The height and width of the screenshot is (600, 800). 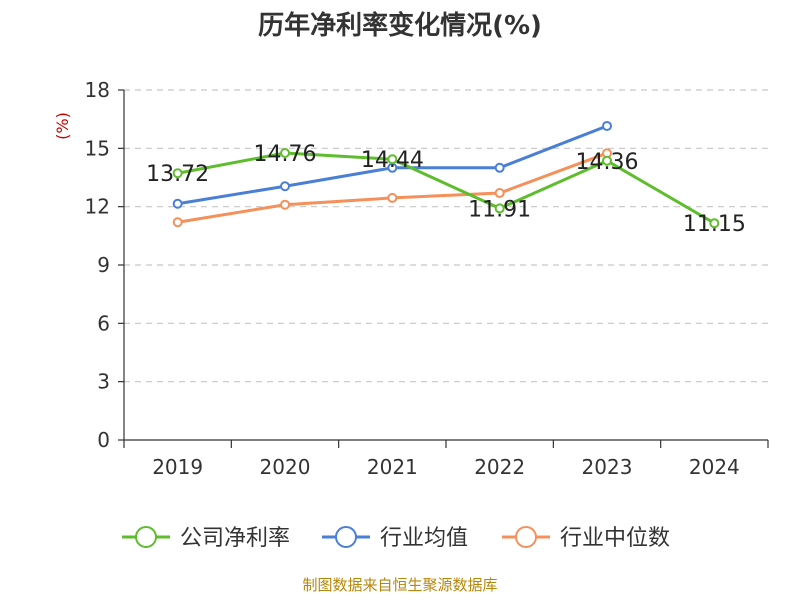 I want to click on data-label: 13.72, so click(x=177, y=174).